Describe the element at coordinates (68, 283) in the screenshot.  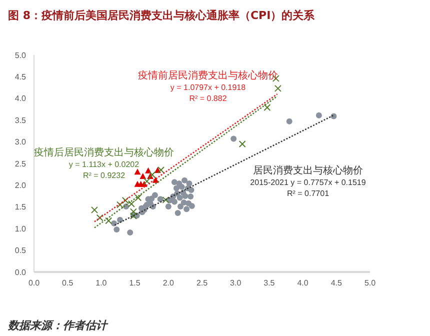
I see `x-tick-label: 0.5` at that location.